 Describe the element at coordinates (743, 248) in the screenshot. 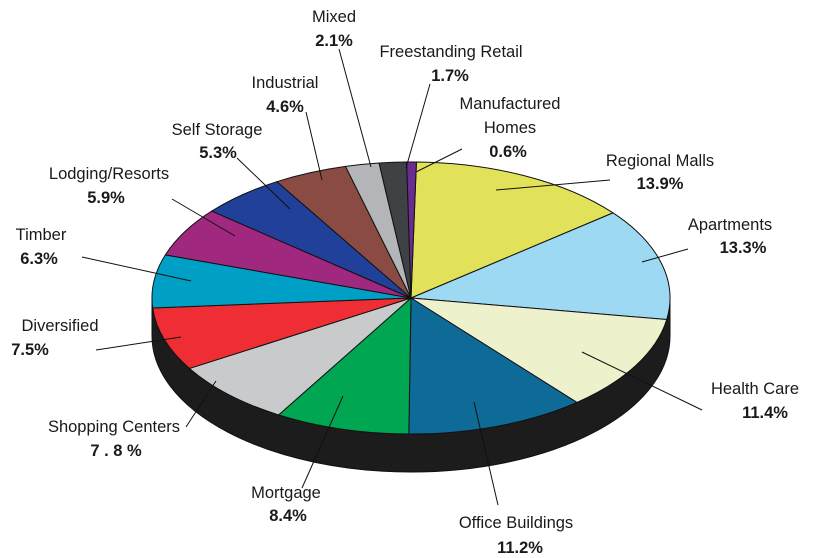

I see `slice-value: 13.3%` at that location.